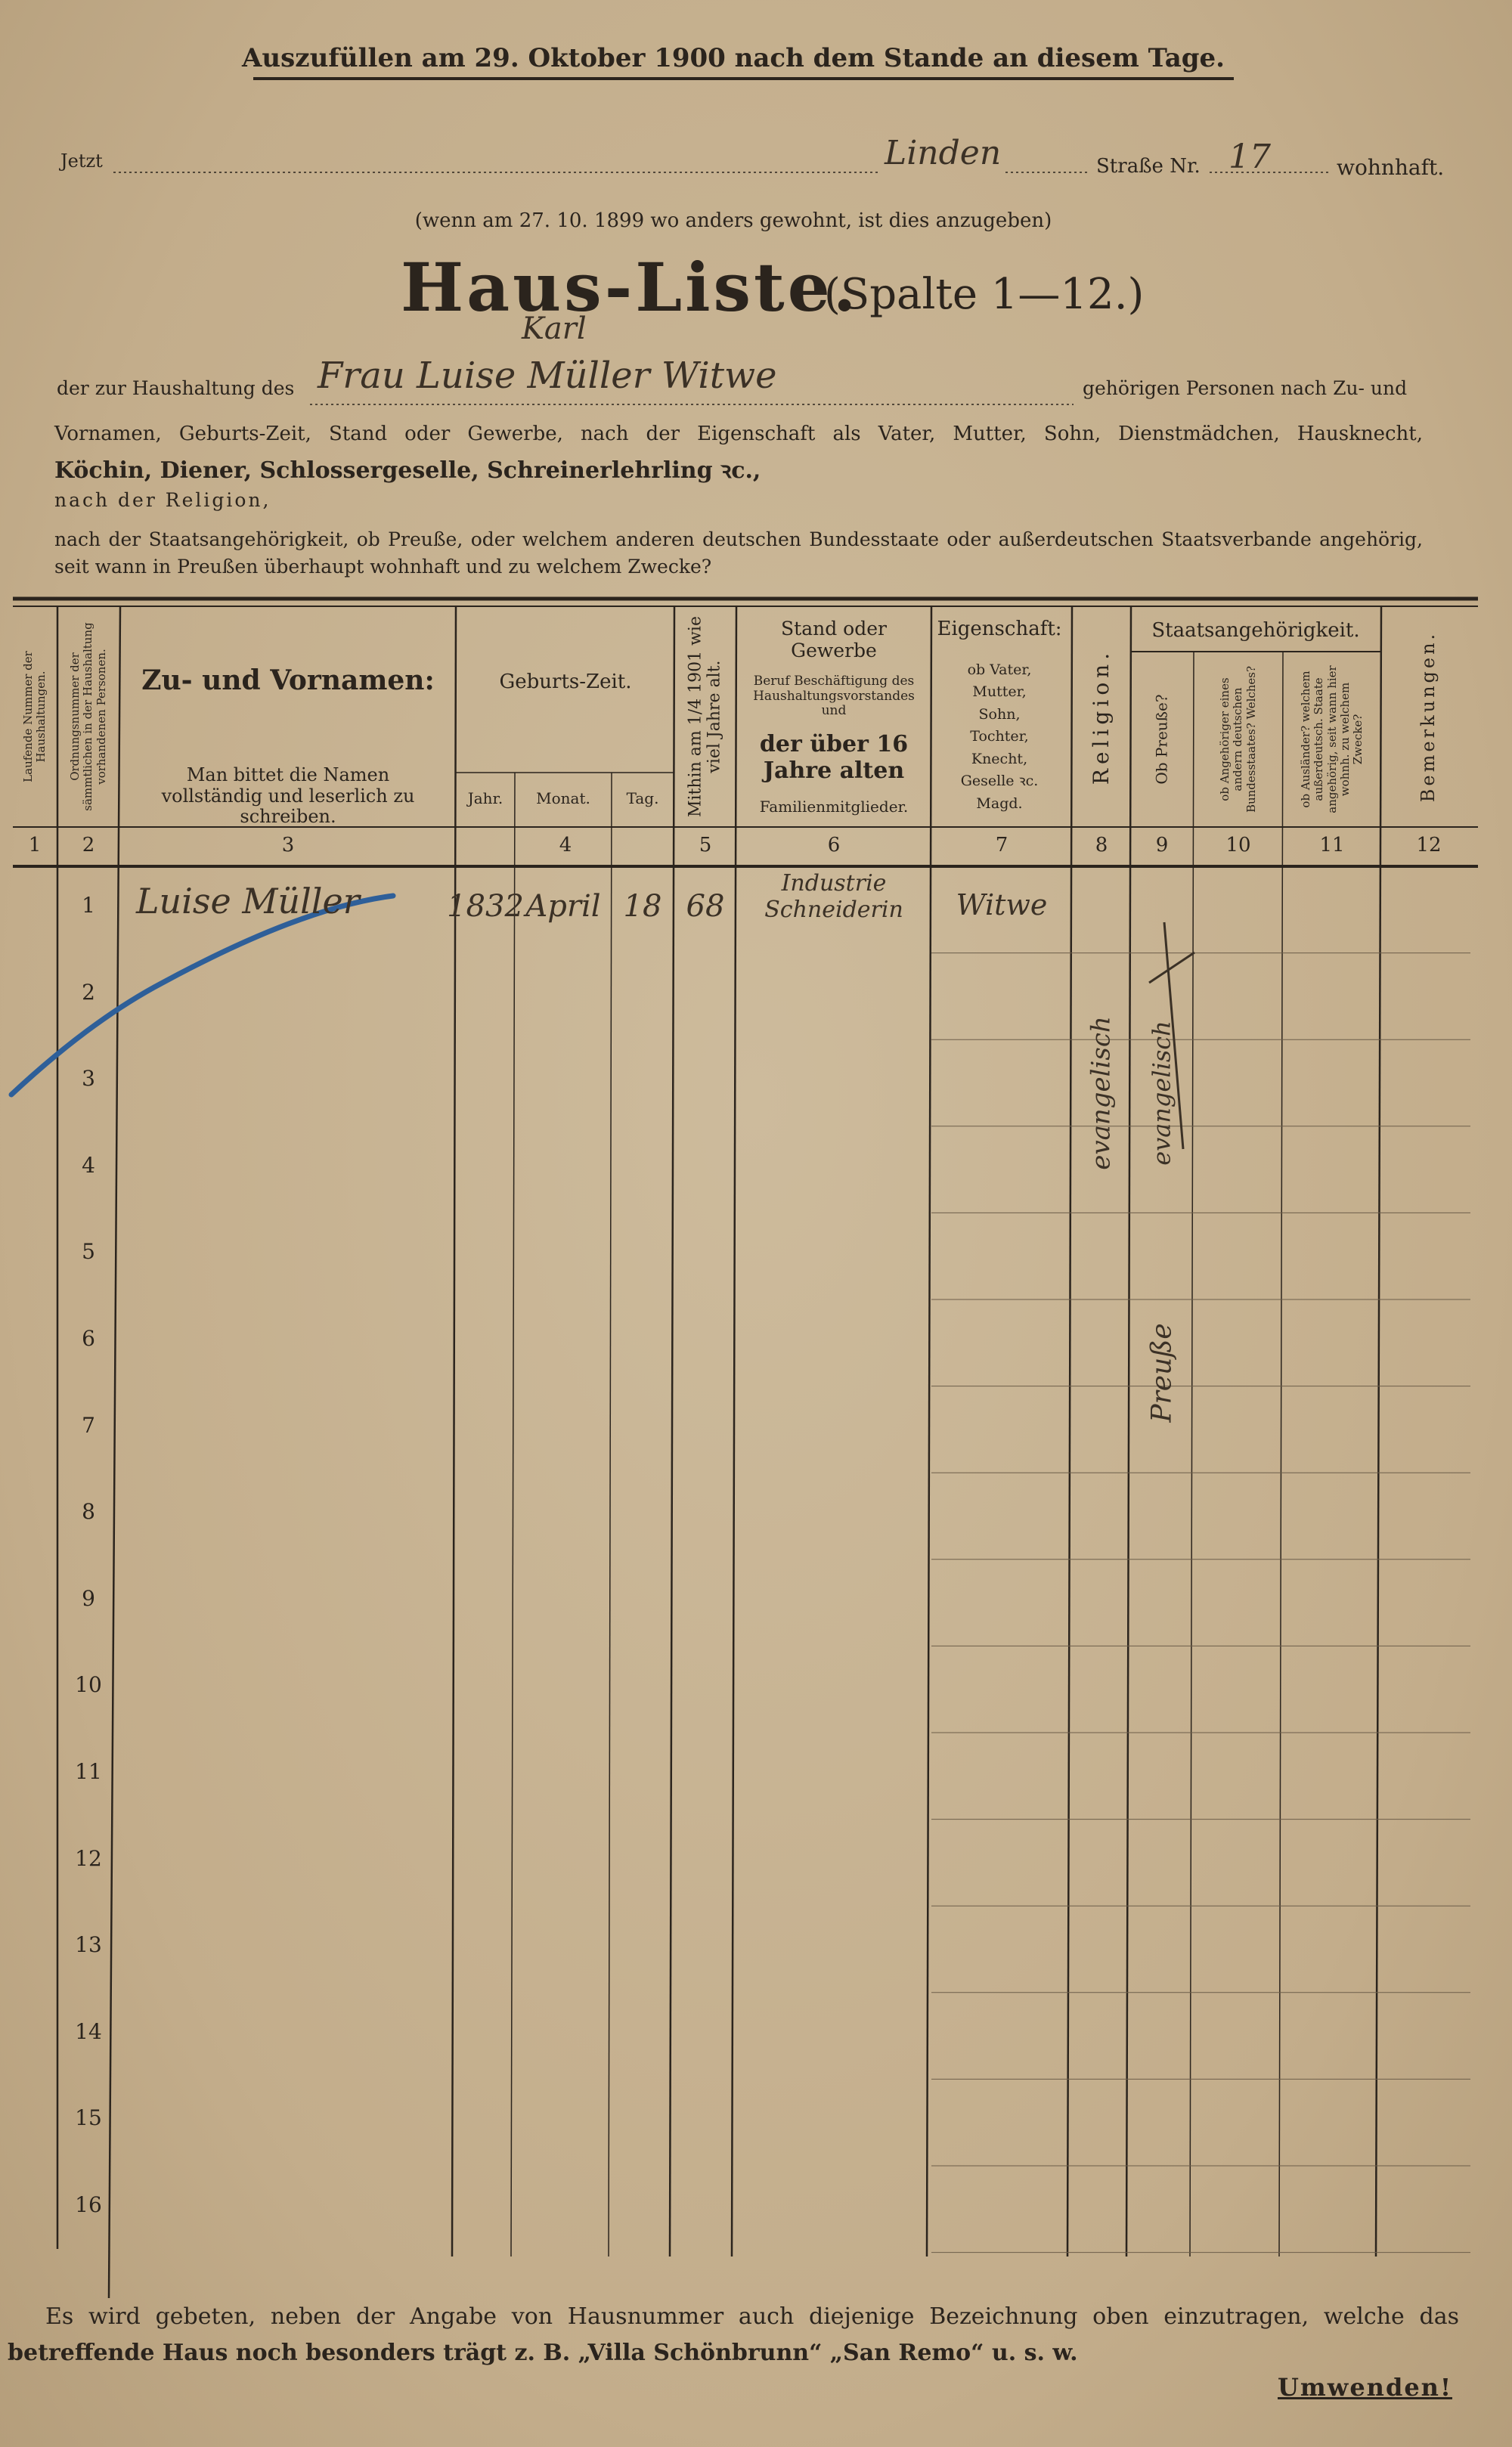 The height and width of the screenshot is (2447, 1512). Describe the element at coordinates (1365, 2387) in the screenshot. I see `turn-over: Umwenden!` at that location.